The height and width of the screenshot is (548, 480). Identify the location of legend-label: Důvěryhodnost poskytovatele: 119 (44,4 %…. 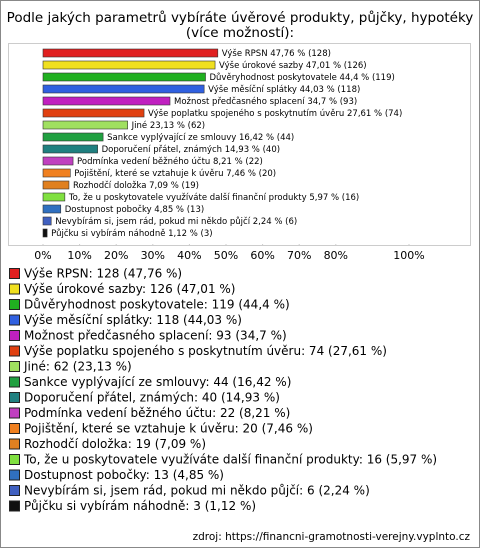
(157, 305).